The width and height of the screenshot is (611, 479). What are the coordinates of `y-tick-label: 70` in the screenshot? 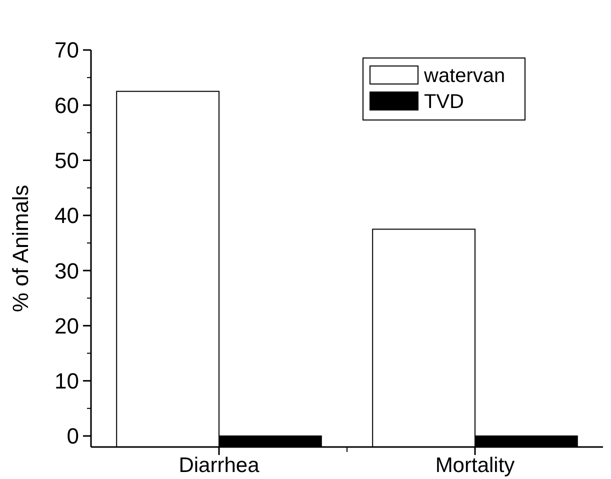 It's located at (66, 50).